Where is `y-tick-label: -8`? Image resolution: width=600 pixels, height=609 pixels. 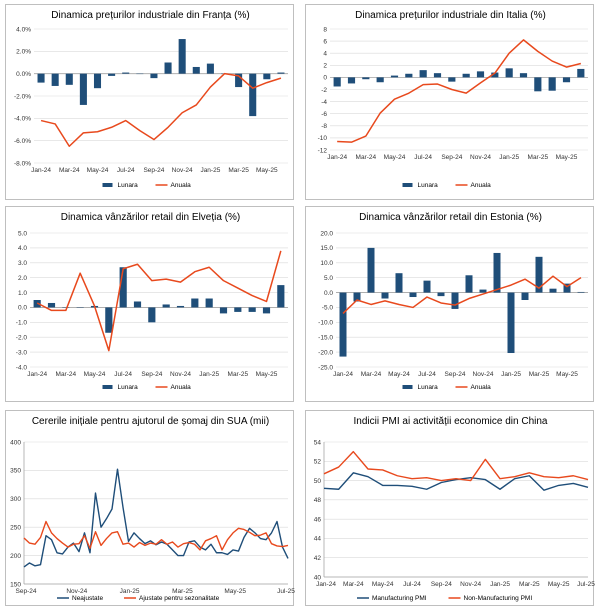 y-tick-label: -8 is located at coordinates (324, 126).